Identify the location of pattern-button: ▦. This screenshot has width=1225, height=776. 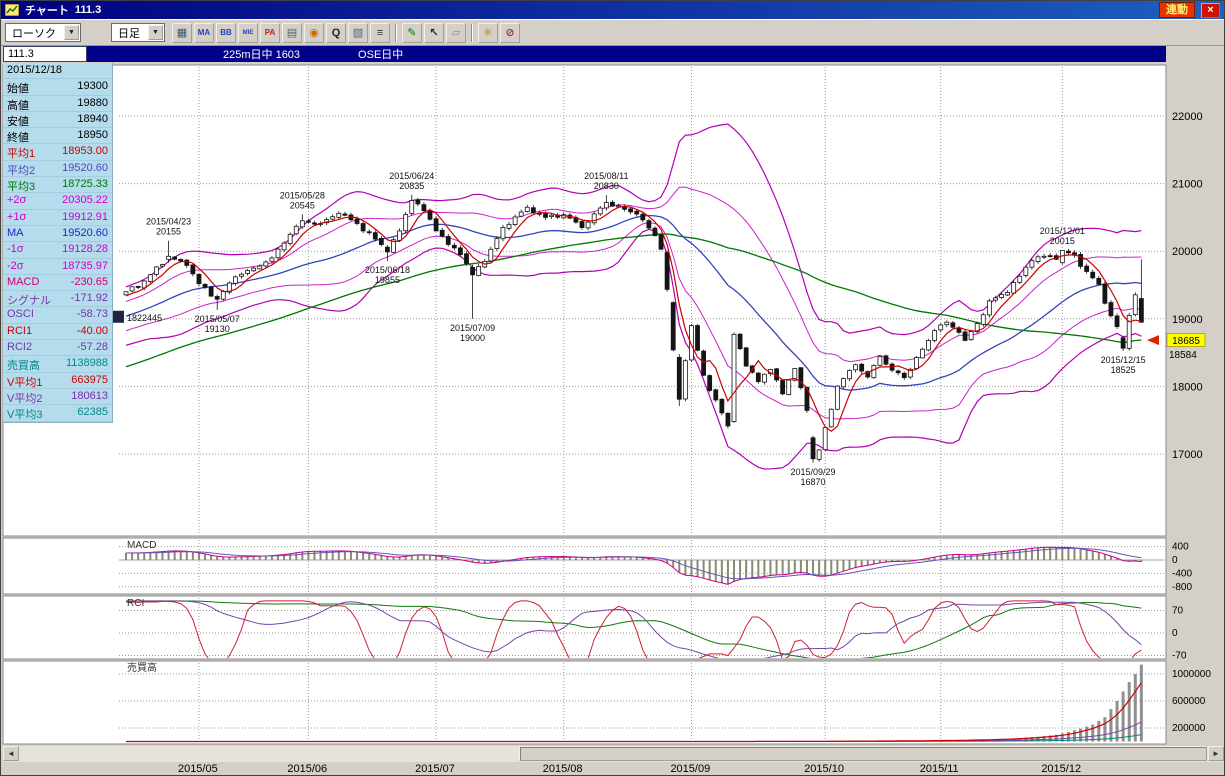
(182, 32).